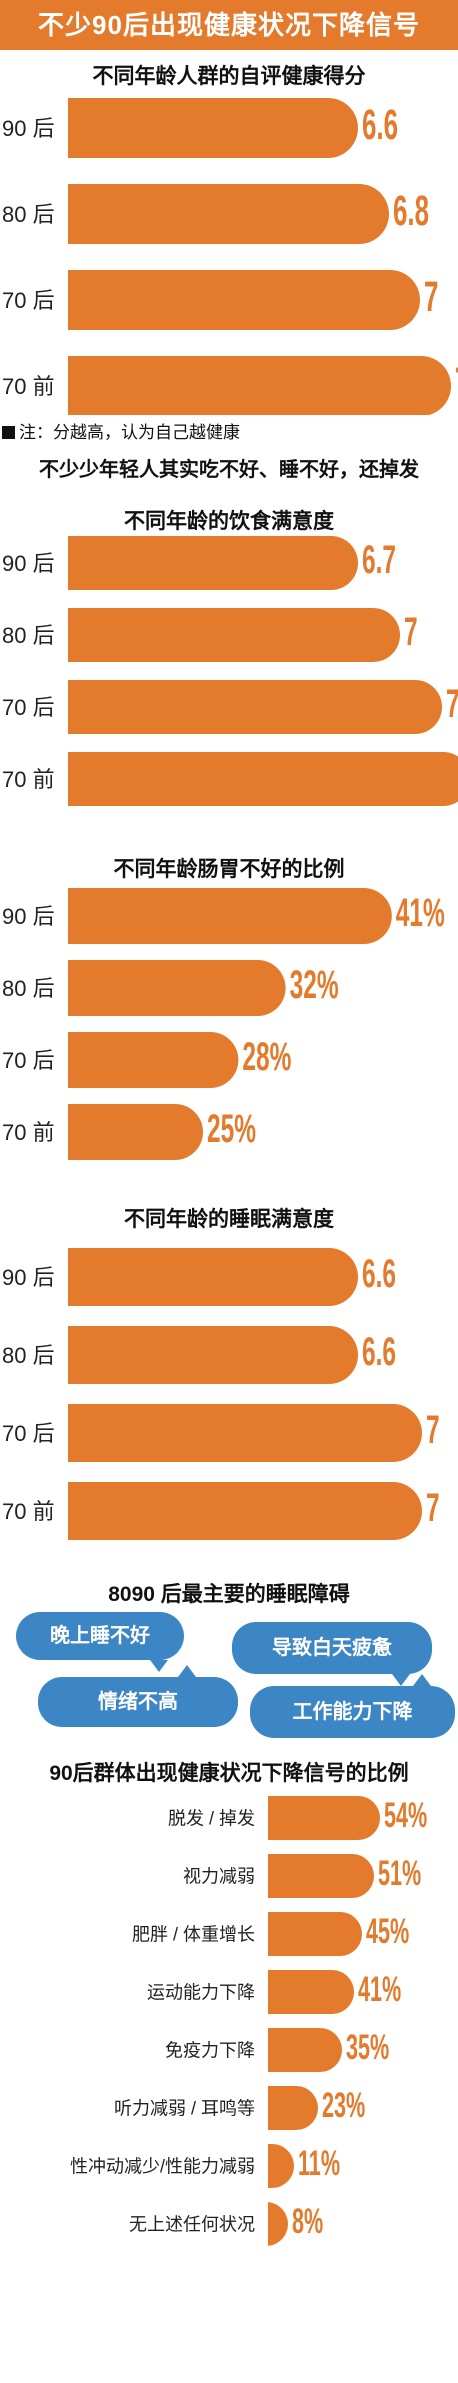  What do you see at coordinates (129, 432) in the screenshot?
I see `note-text: 注：分越高，认为自己越健康` at bounding box center [129, 432].